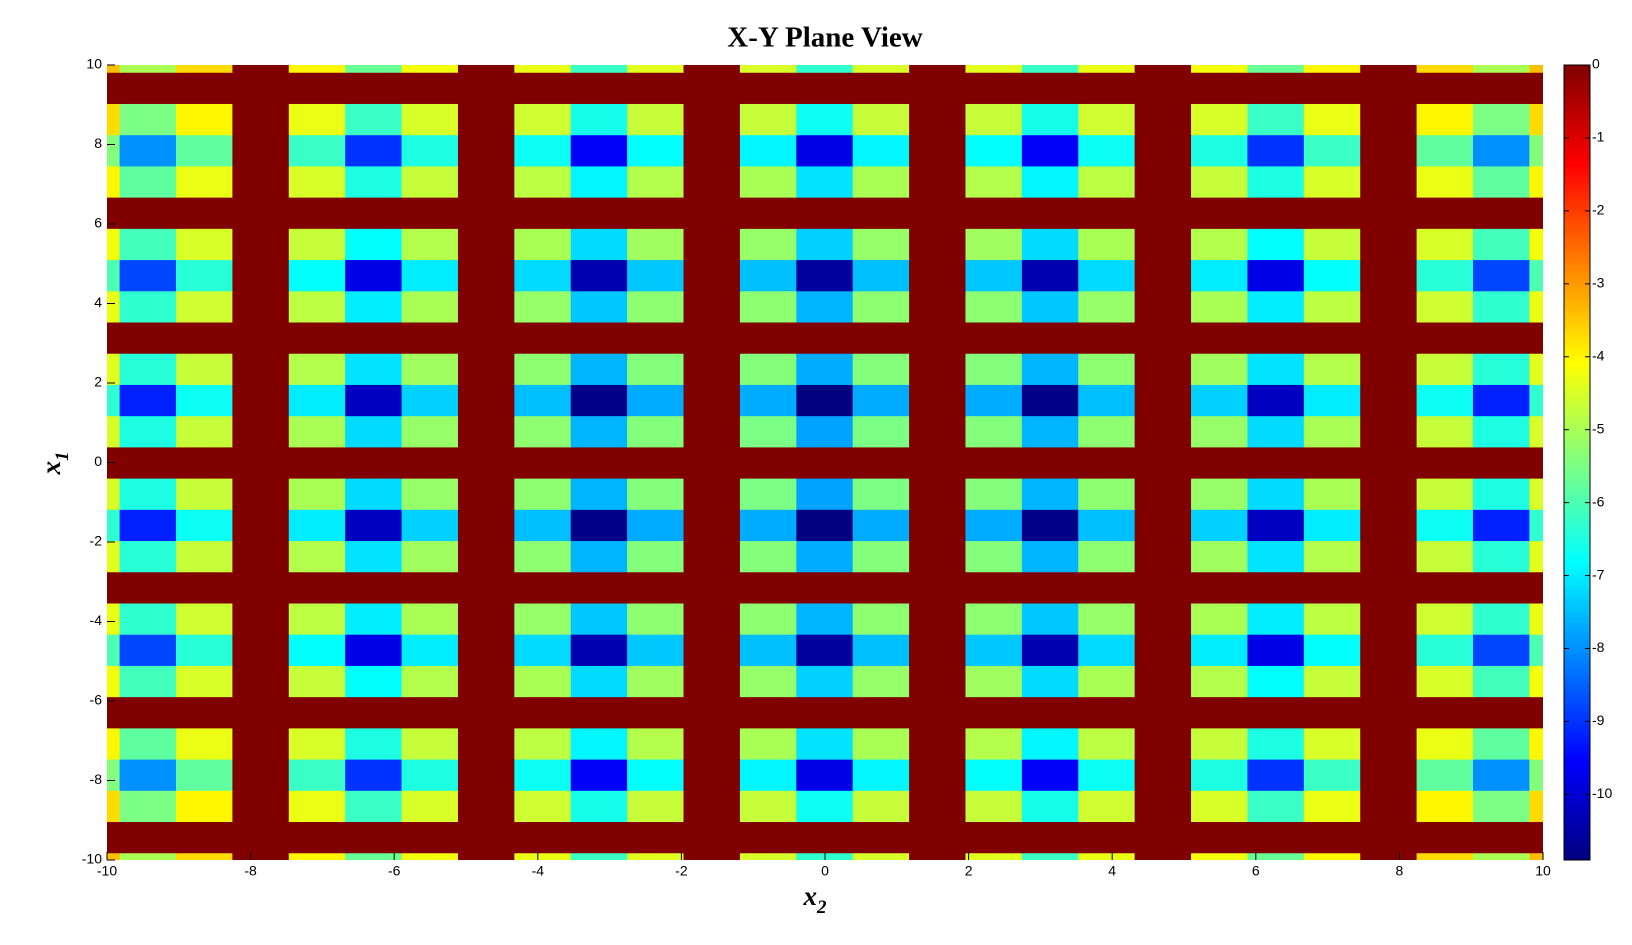  I want to click on x-tick-label: -10, so click(107, 871).